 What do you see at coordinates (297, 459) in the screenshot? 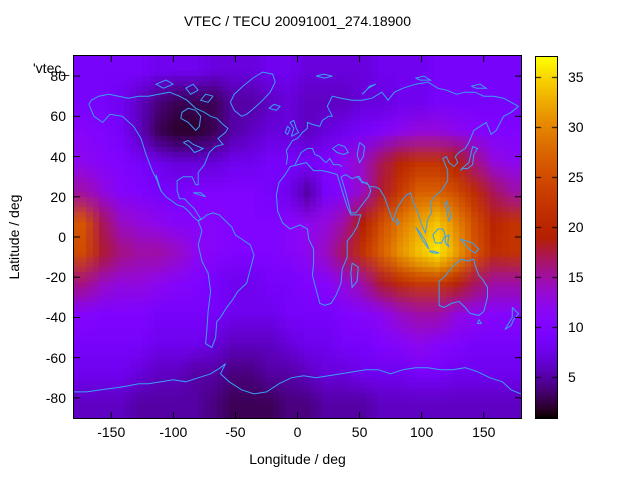
I see `x-axis-label: Longitude / deg` at bounding box center [297, 459].